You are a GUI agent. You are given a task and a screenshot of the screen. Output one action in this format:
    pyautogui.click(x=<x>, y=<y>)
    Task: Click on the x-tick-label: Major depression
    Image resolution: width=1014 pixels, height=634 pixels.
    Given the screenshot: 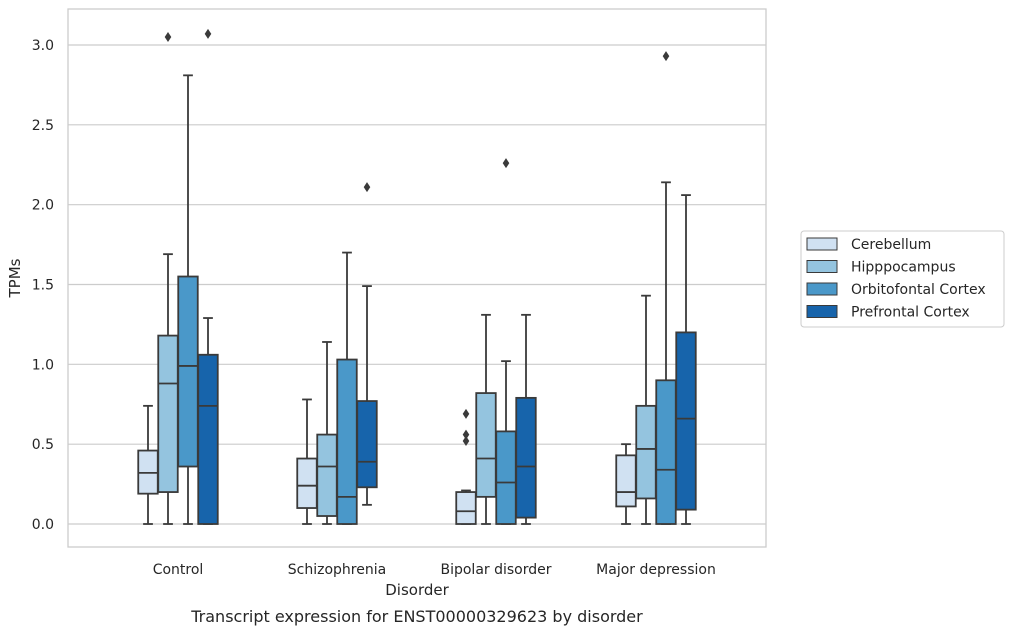 What is the action you would take?
    pyautogui.click(x=656, y=570)
    